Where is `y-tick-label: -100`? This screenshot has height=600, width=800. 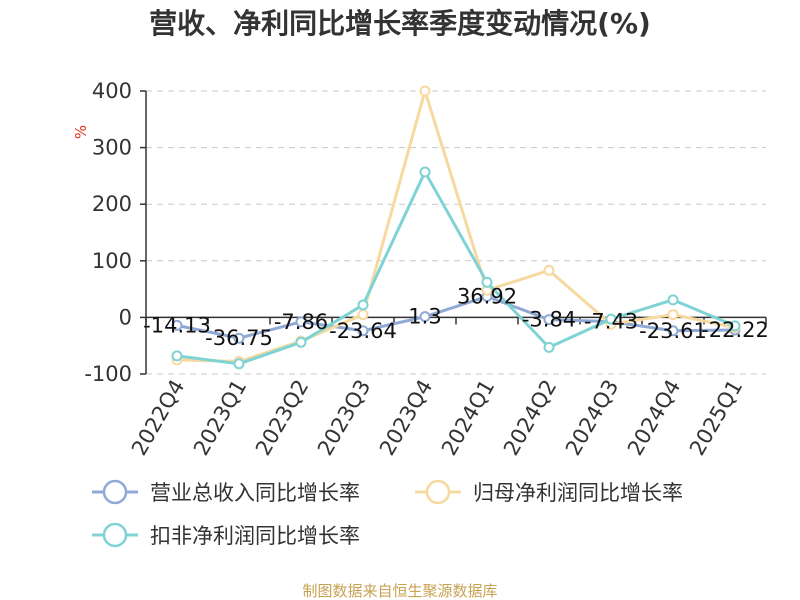
y-tick-label: -100 is located at coordinates (108, 374).